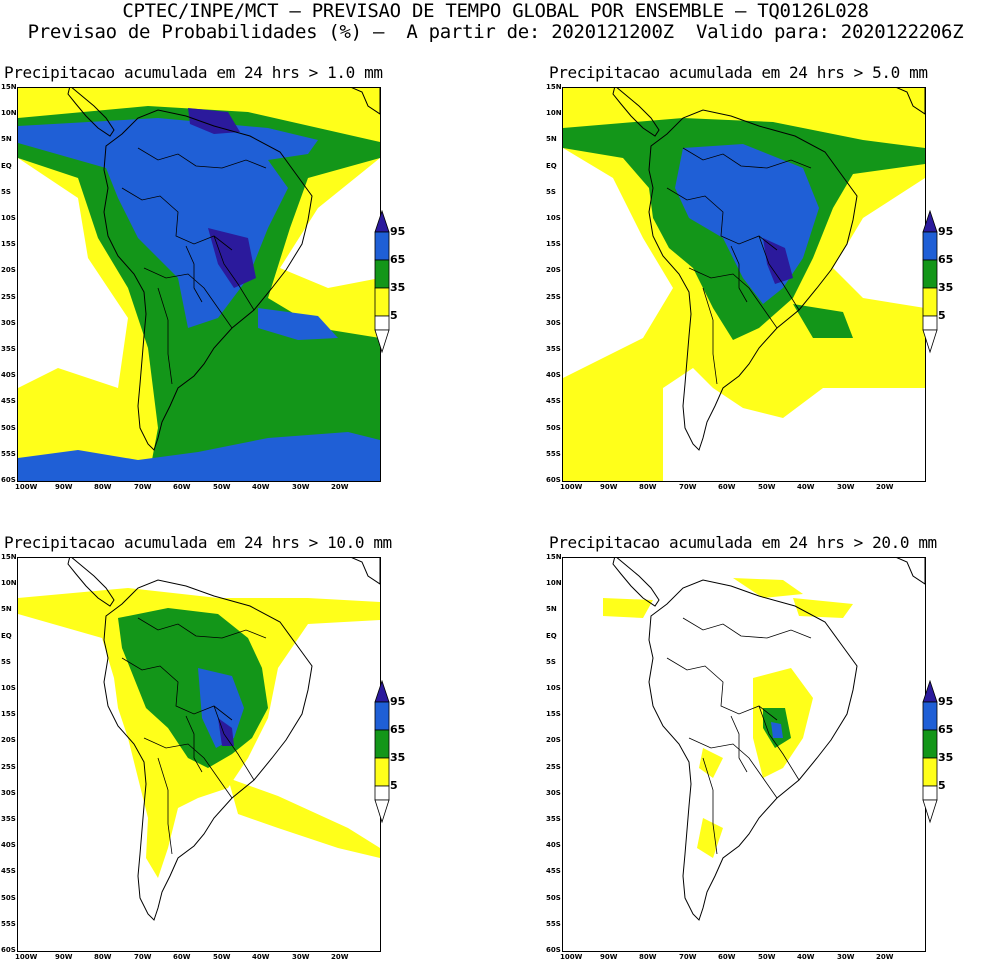  Describe the element at coordinates (688, 957) in the screenshot. I see `lon-label: 70W` at that location.